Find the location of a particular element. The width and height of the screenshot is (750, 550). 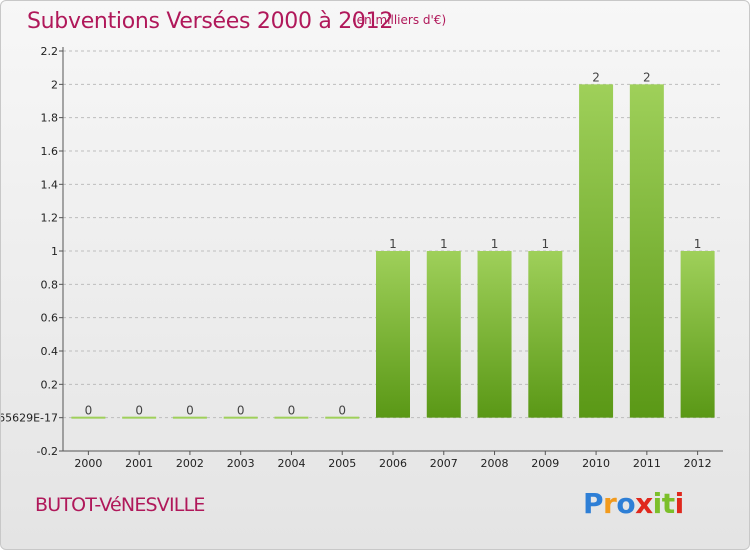

chart-subtitle: (en milliers d'€) is located at coordinates (399, 20).